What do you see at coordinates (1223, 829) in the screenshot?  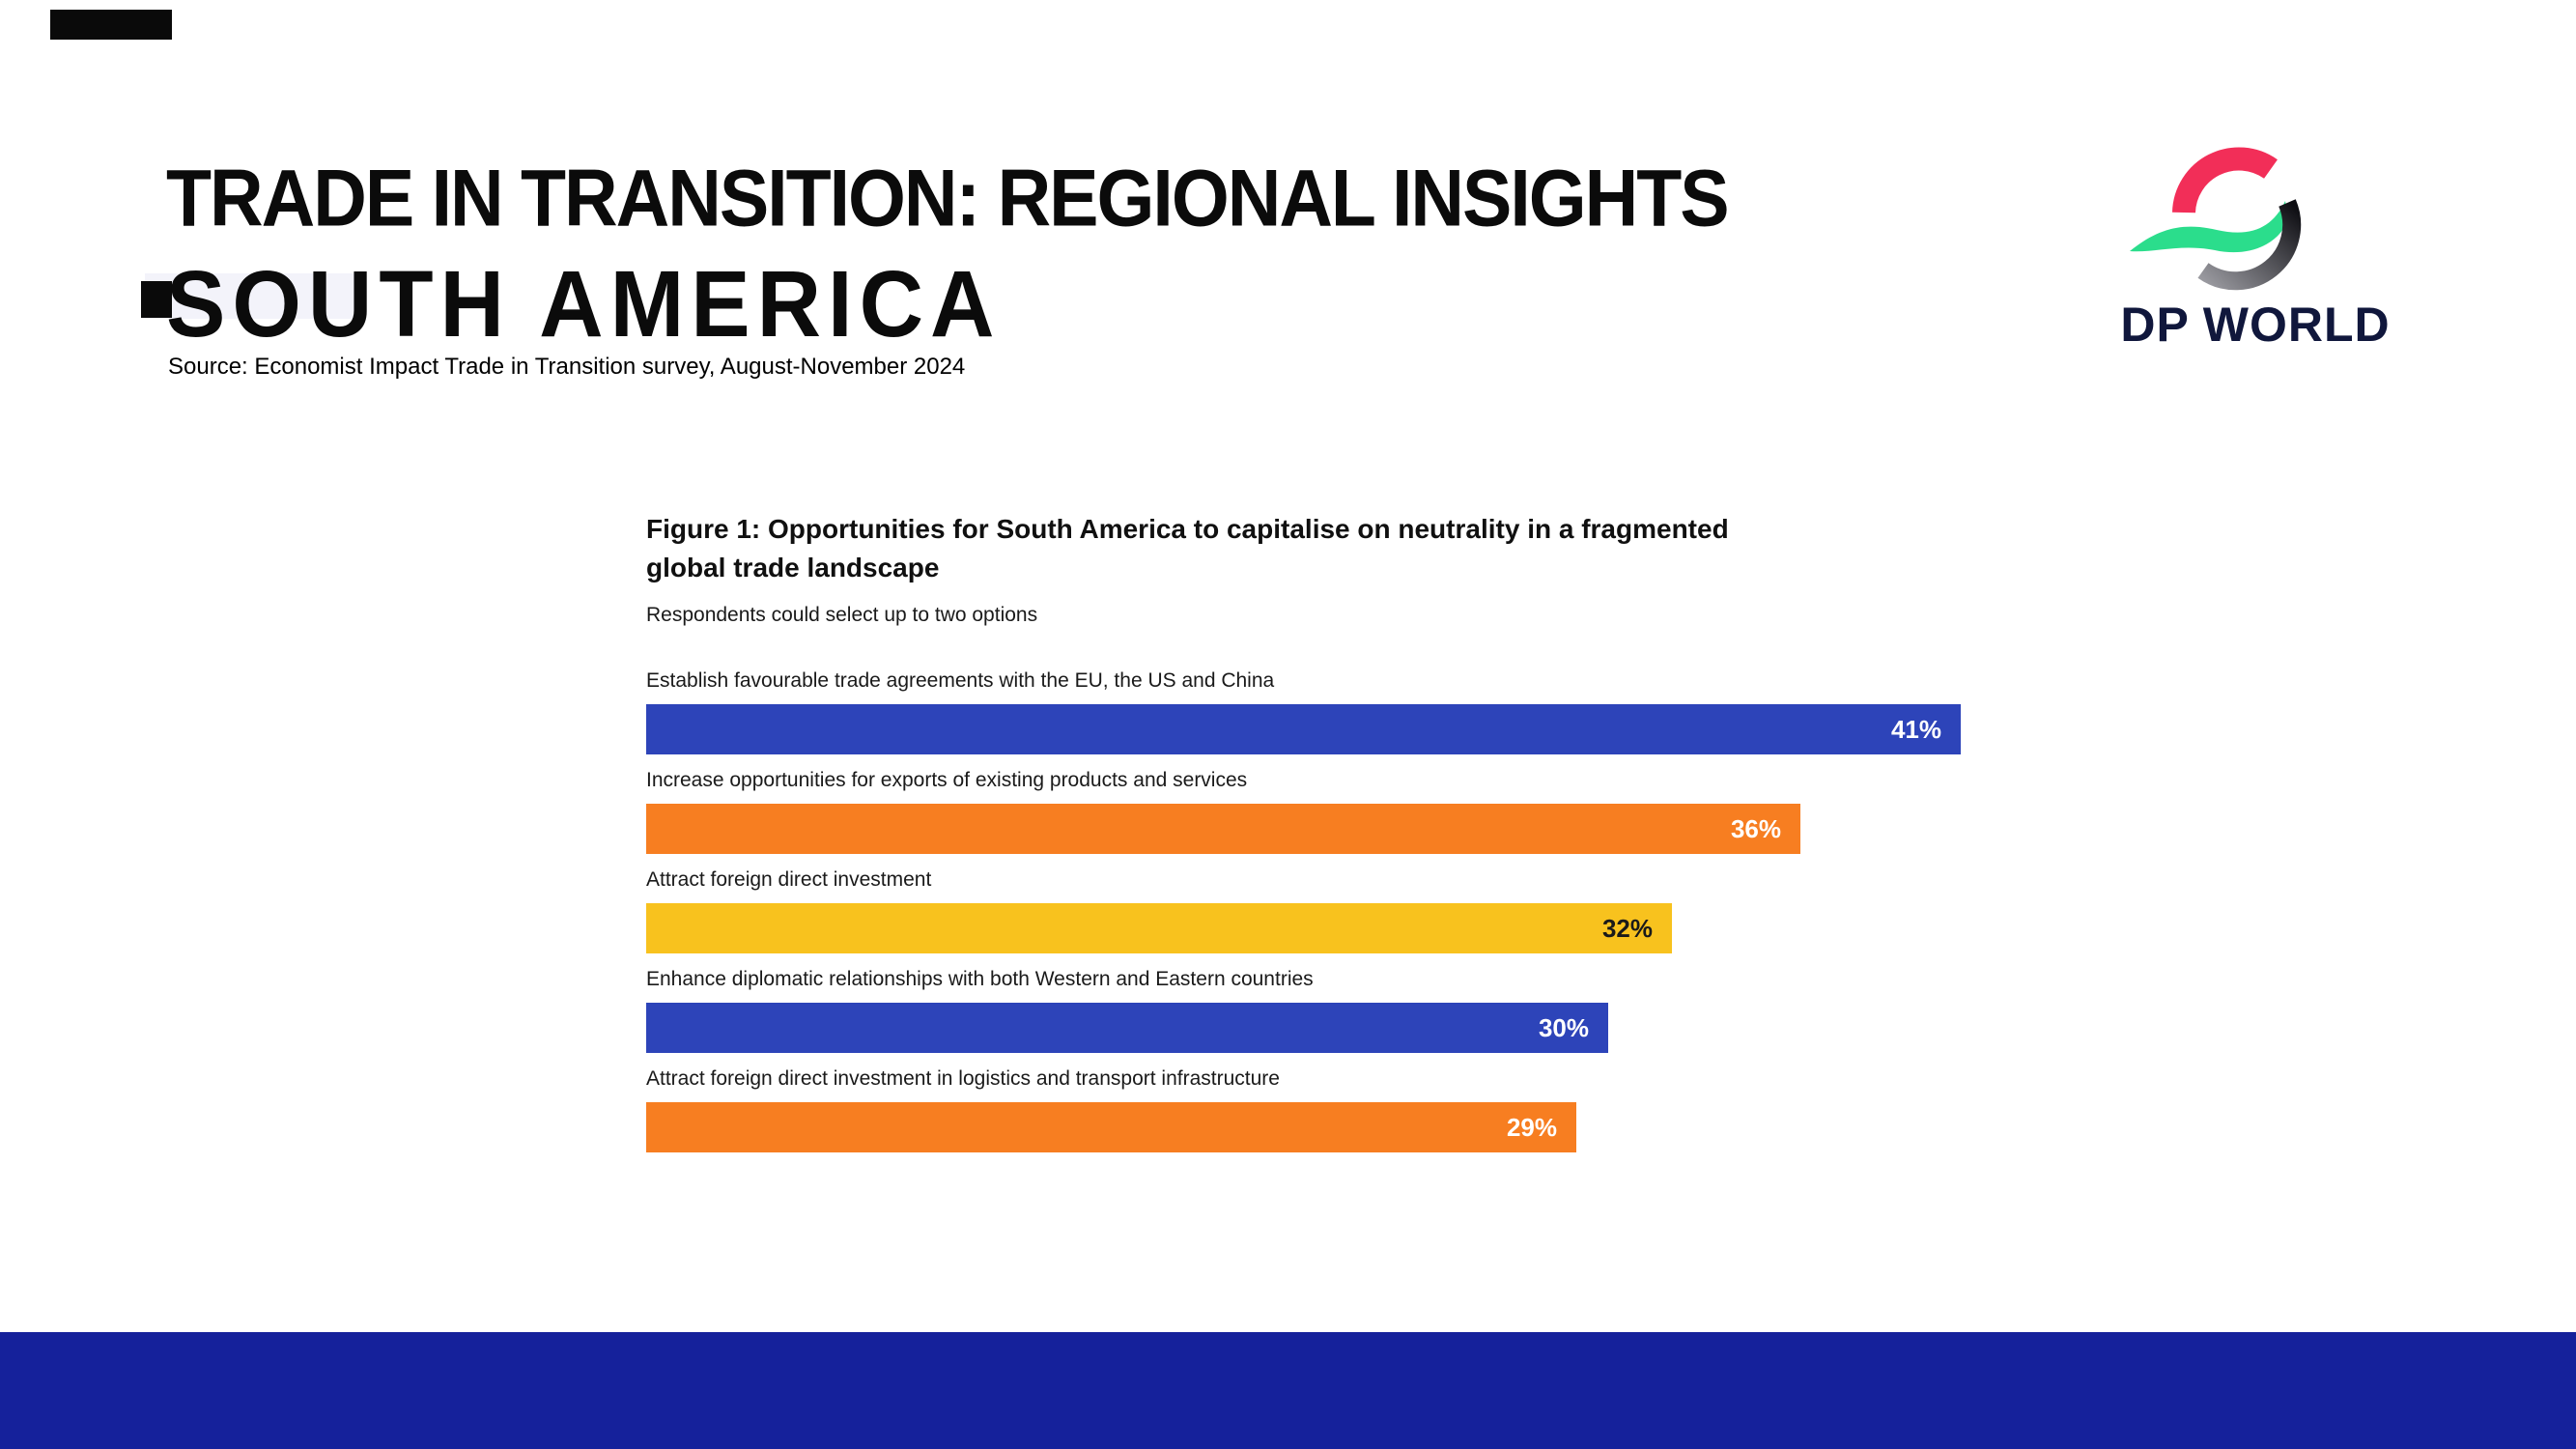 I see `bar: 36%` at bounding box center [1223, 829].